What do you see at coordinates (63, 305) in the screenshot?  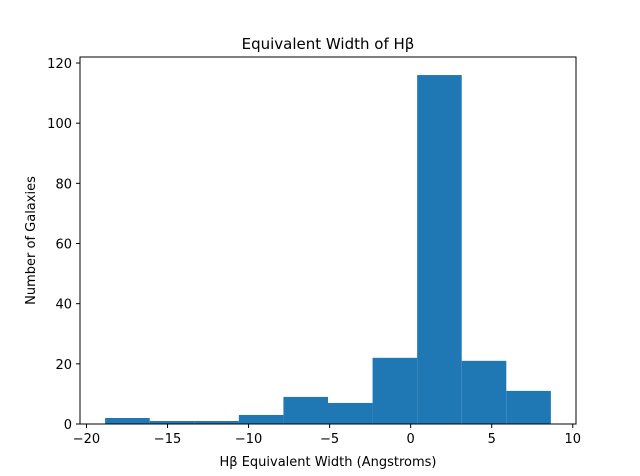 I see `y-tick-label: 40` at bounding box center [63, 305].